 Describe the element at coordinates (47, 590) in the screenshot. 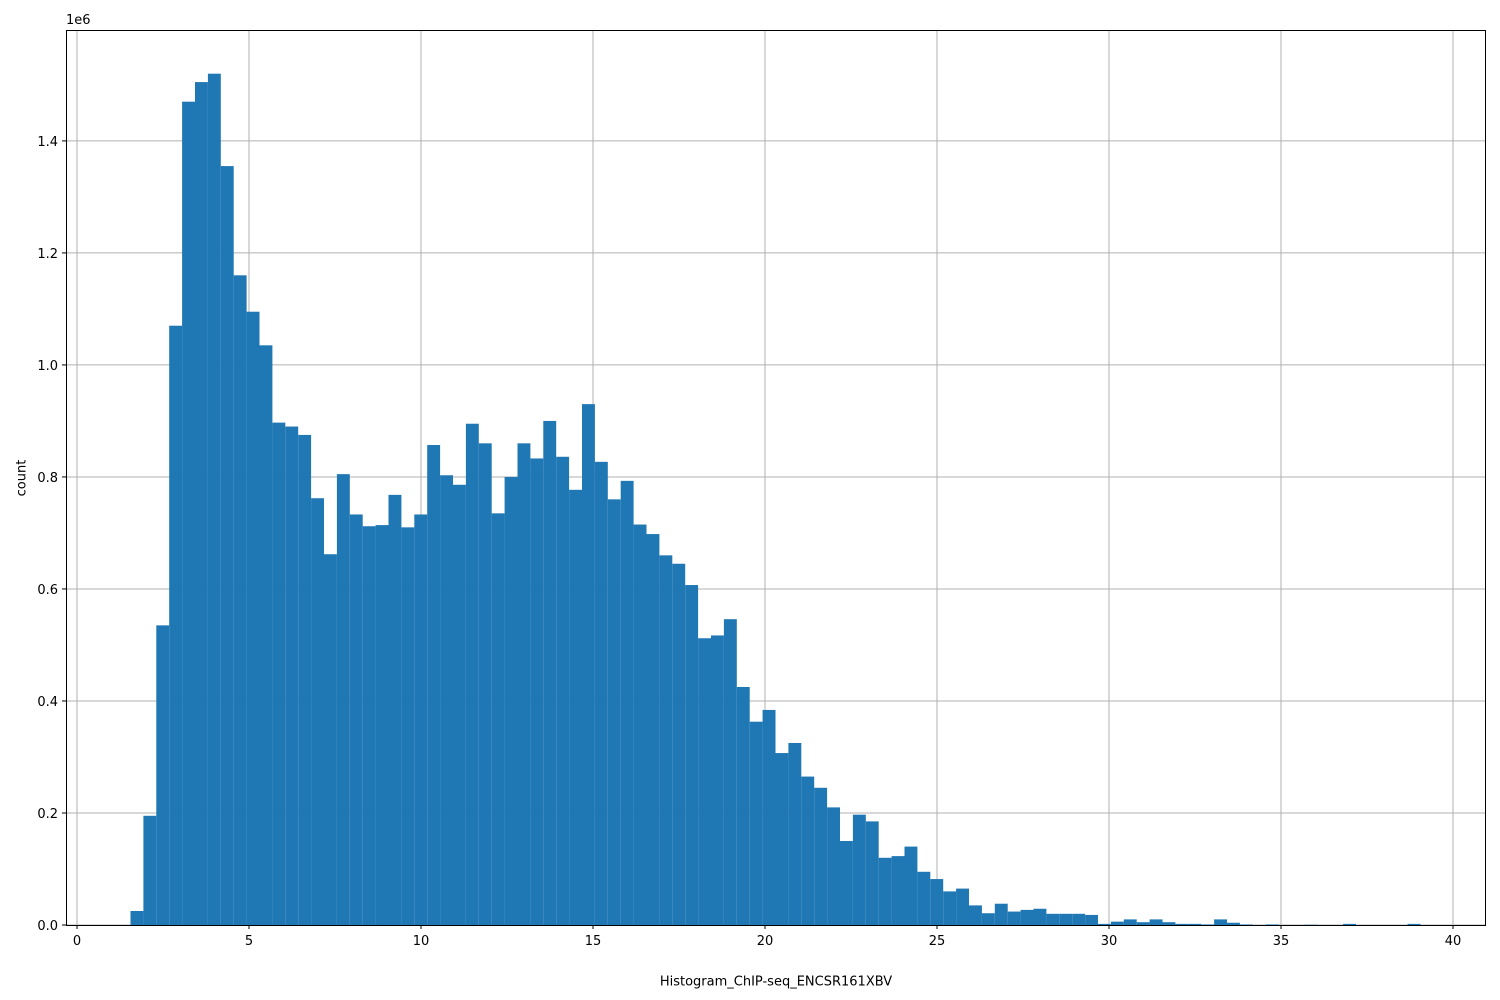

I see `y-tick-label: 0.6` at that location.